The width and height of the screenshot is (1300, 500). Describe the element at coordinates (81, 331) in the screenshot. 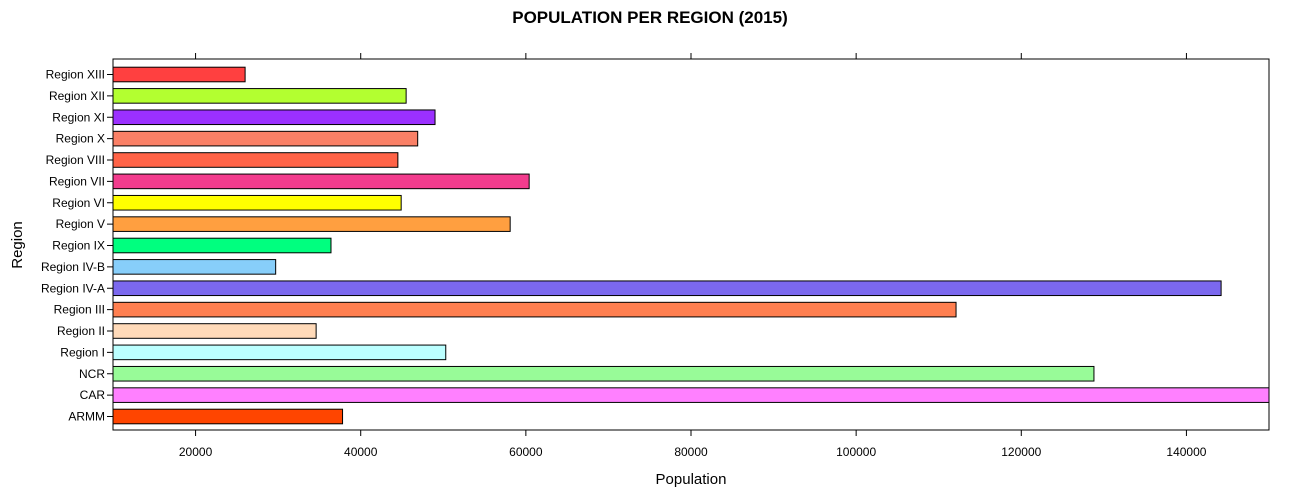

I see `y-tick-label: Region II` at that location.